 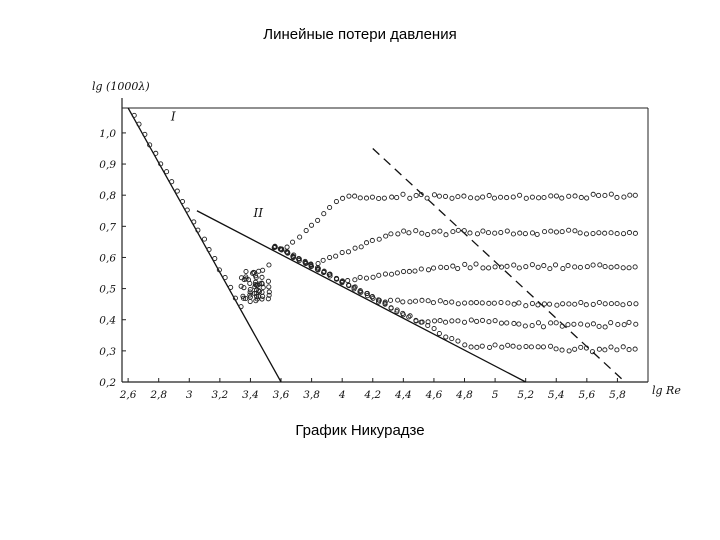 What do you see at coordinates (342, 395) in the screenshot?
I see `x-tick-label: 4` at bounding box center [342, 395].